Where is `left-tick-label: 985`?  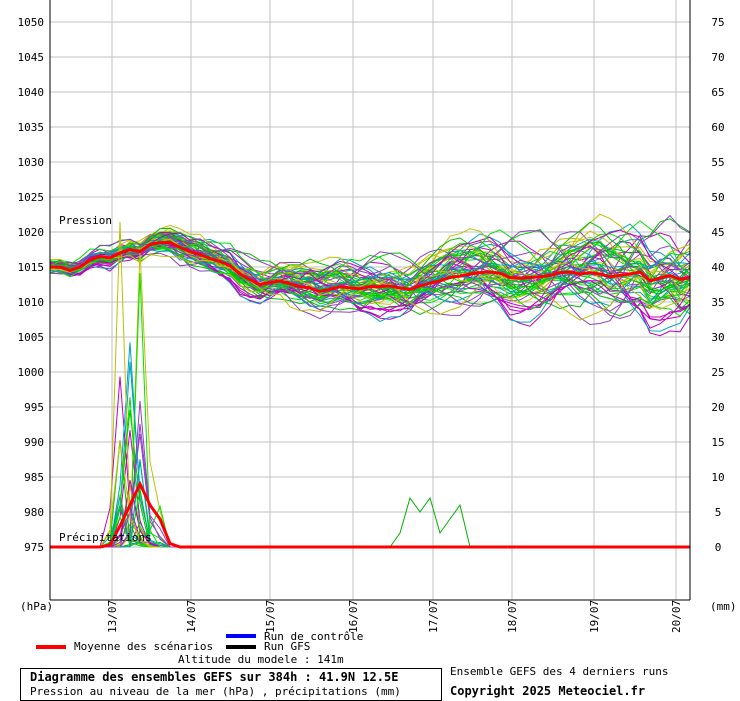
left-tick-label: 985 is located at coordinates (34, 477).